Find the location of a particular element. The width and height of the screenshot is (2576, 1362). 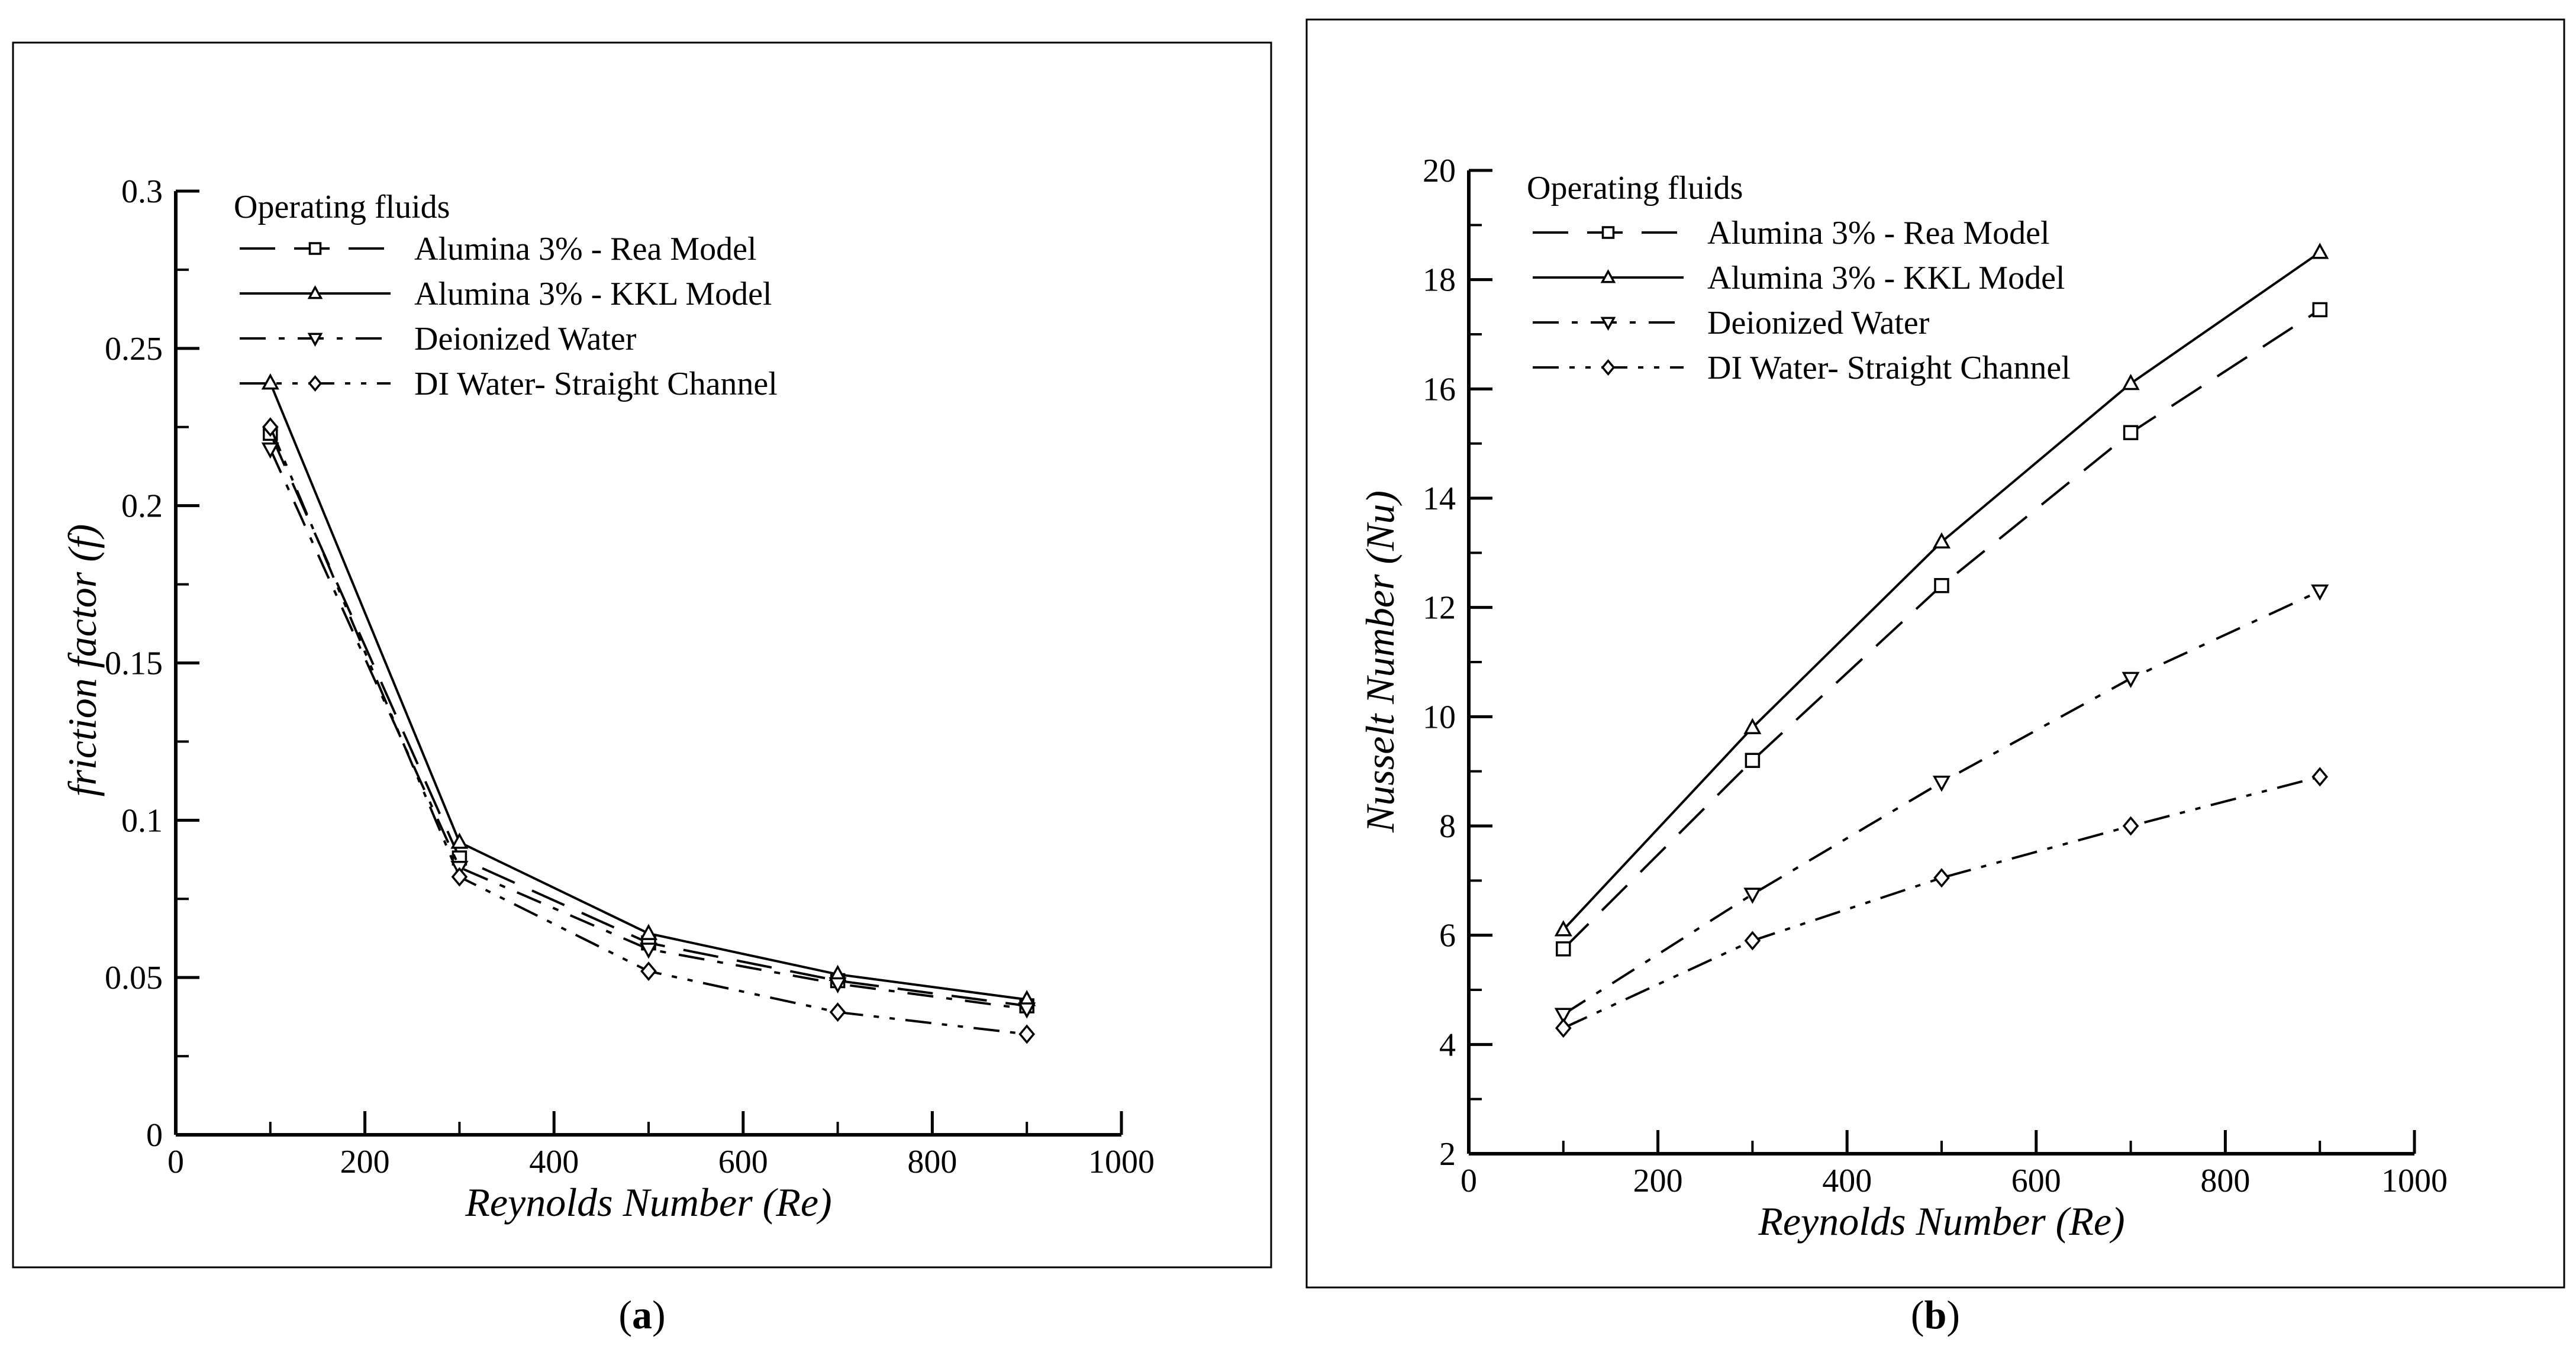

y-tick-label: 20 is located at coordinates (1439, 171).